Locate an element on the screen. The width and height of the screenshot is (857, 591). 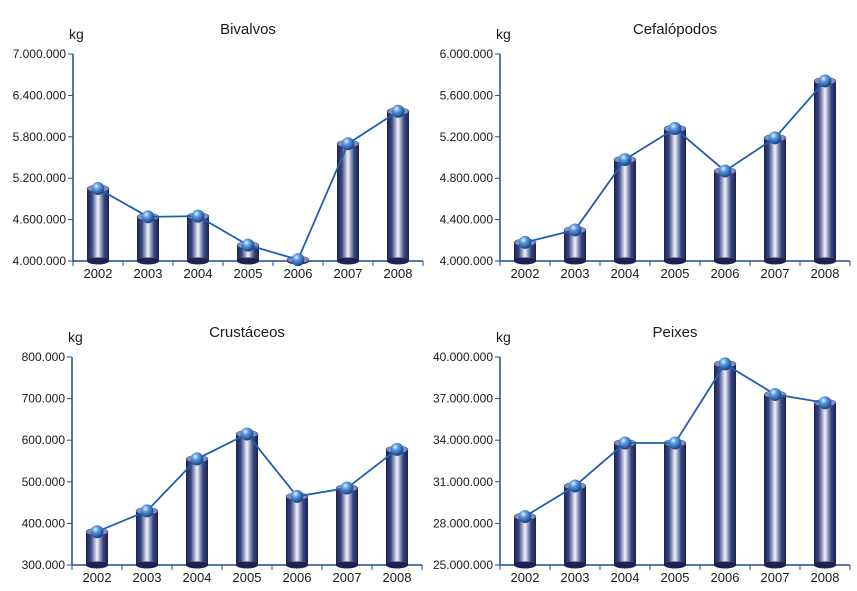
chart-title: Bivalvos is located at coordinates (248, 29).